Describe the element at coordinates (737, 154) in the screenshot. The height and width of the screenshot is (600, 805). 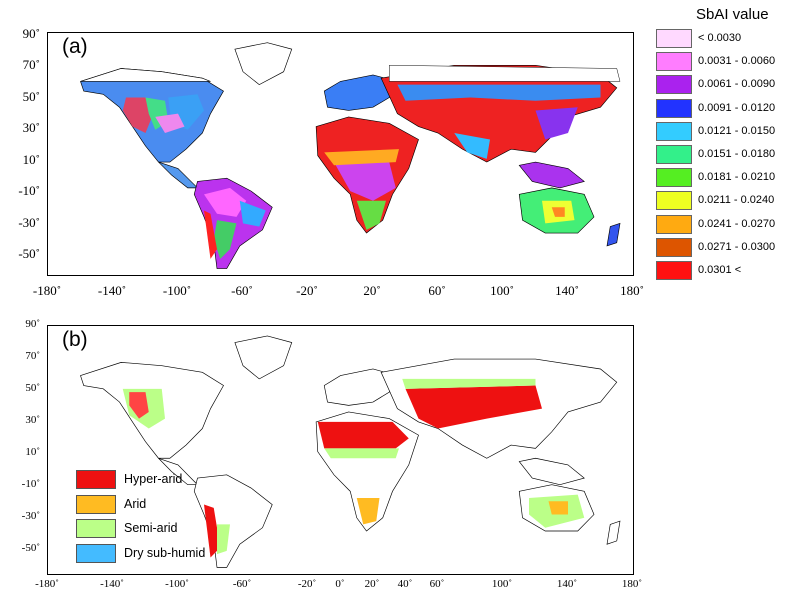
I see `legend-label: 0.0151 - 0.0180` at that location.